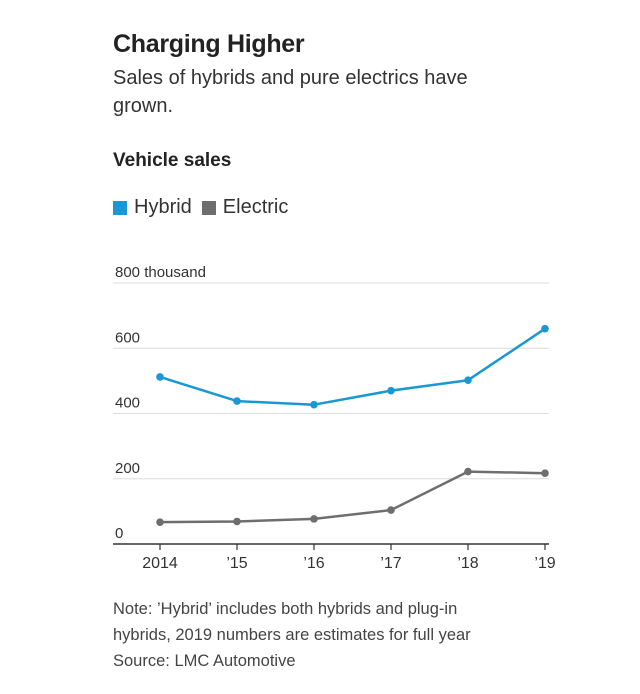  What do you see at coordinates (352, 497) in the screenshot?
I see `series-line-electric` at bounding box center [352, 497].